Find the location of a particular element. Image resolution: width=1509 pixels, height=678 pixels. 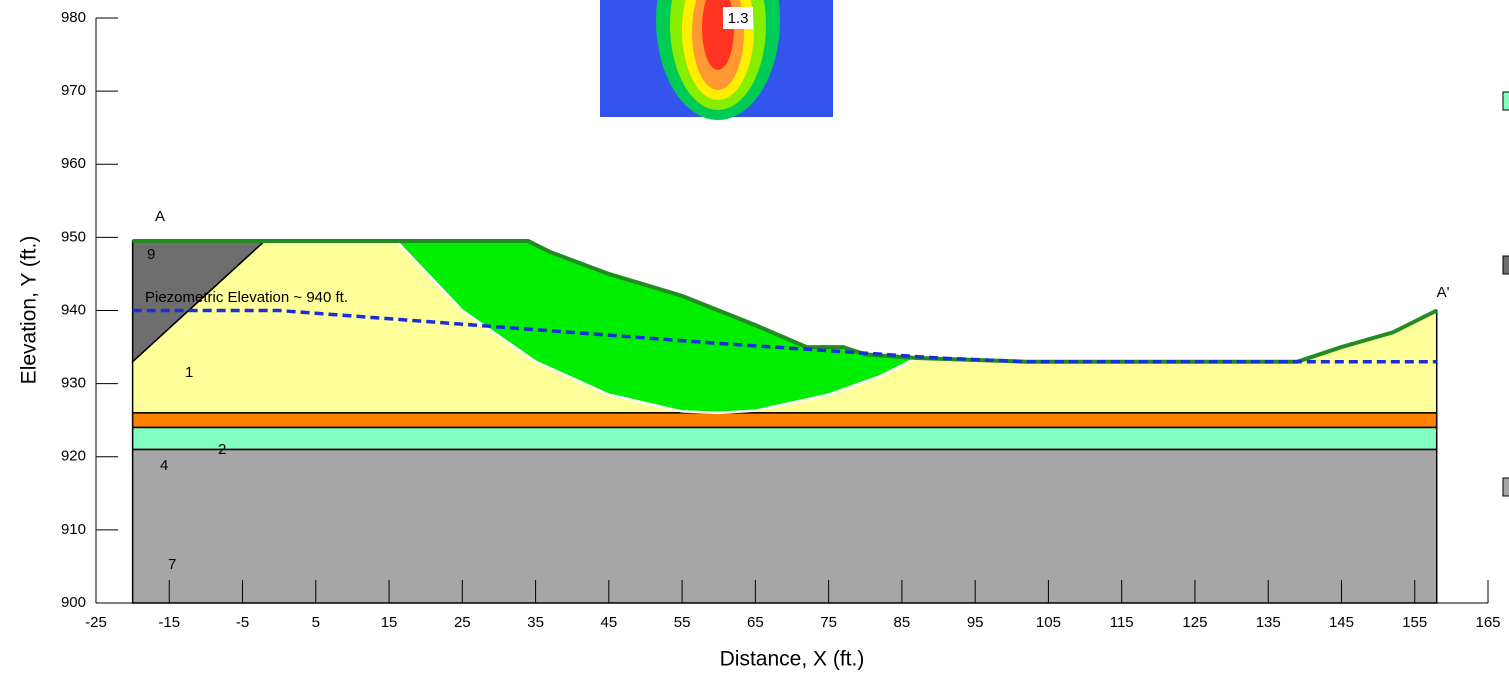

x-tick-label: -25 is located at coordinates (96, 622).